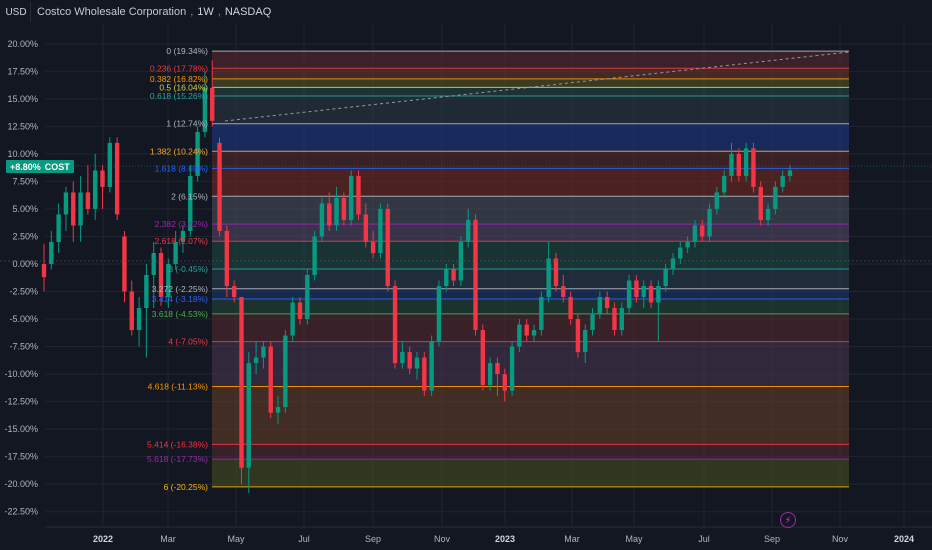  Describe the element at coordinates (180, 289) in the screenshot. I see `fib-level-label: 3.272 (-2.25%)` at that location.